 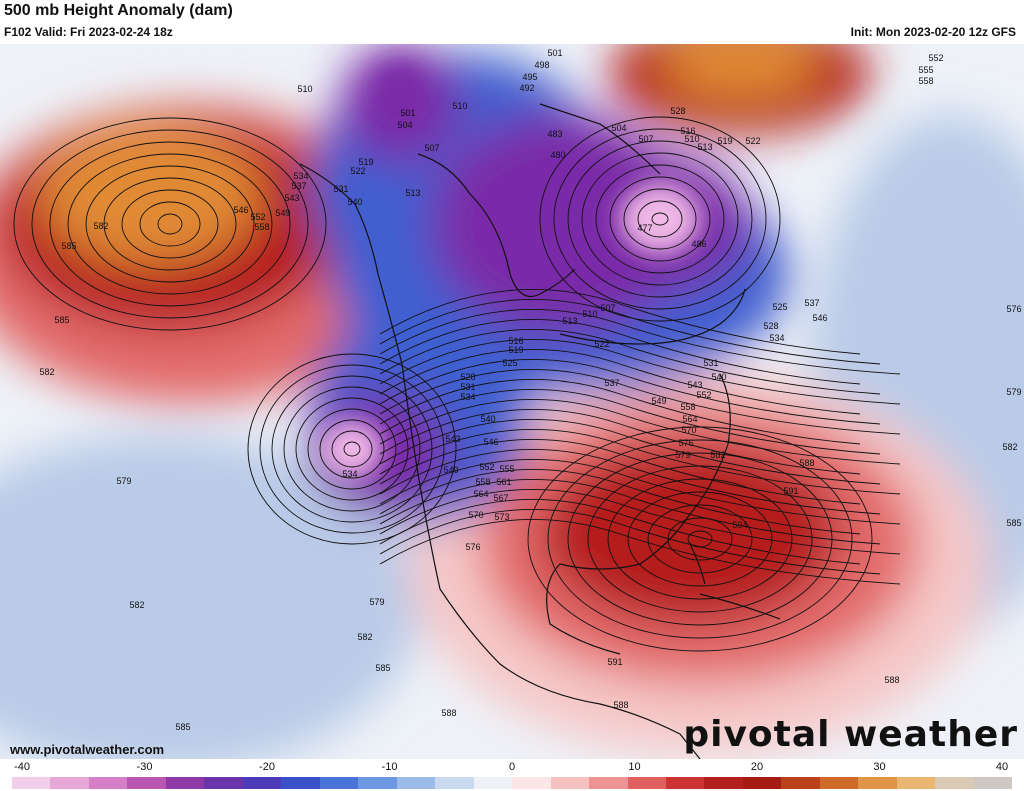 I want to click on contour-label: 504, so click(x=618, y=128).